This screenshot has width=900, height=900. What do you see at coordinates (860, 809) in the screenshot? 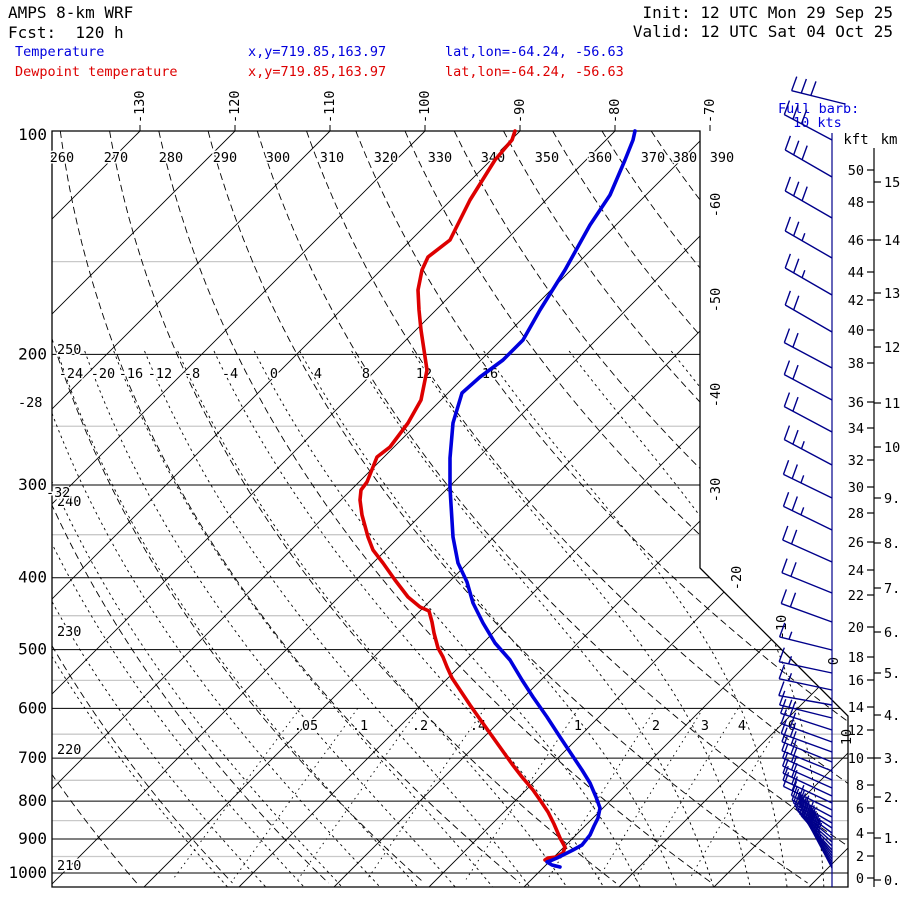
I see `kft-tick-label: 6` at bounding box center [860, 809].